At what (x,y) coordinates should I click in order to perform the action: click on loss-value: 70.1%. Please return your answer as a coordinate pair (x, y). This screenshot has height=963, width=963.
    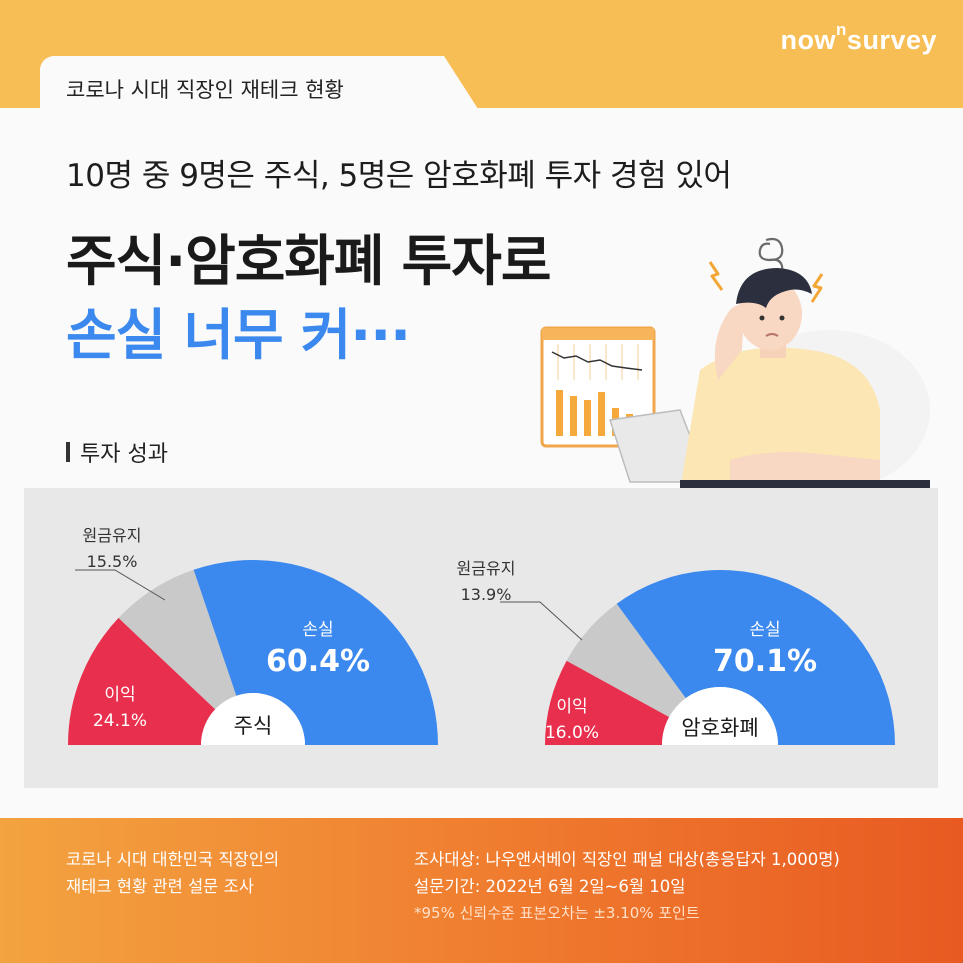
    Looking at the image, I should click on (765, 661).